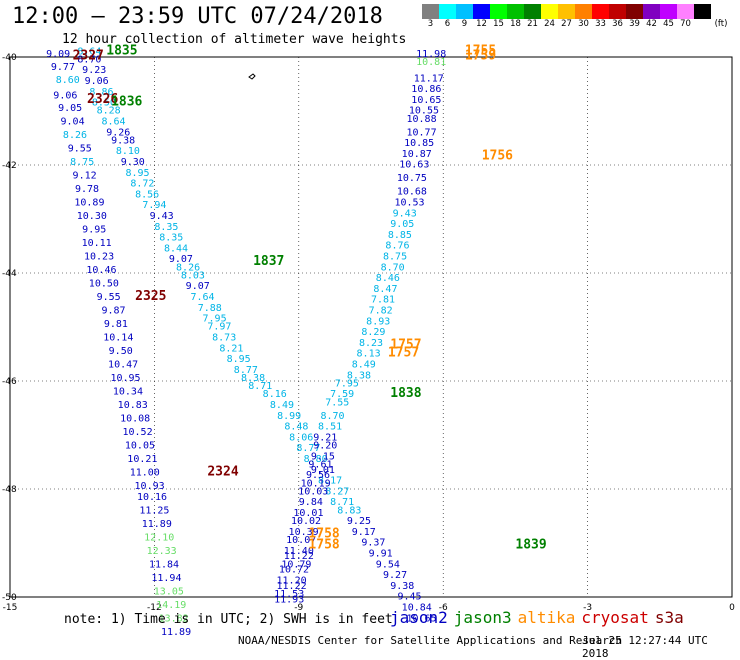  What do you see at coordinates (289, 416) in the screenshot?
I see `swh-value: 8.99` at bounding box center [289, 416].